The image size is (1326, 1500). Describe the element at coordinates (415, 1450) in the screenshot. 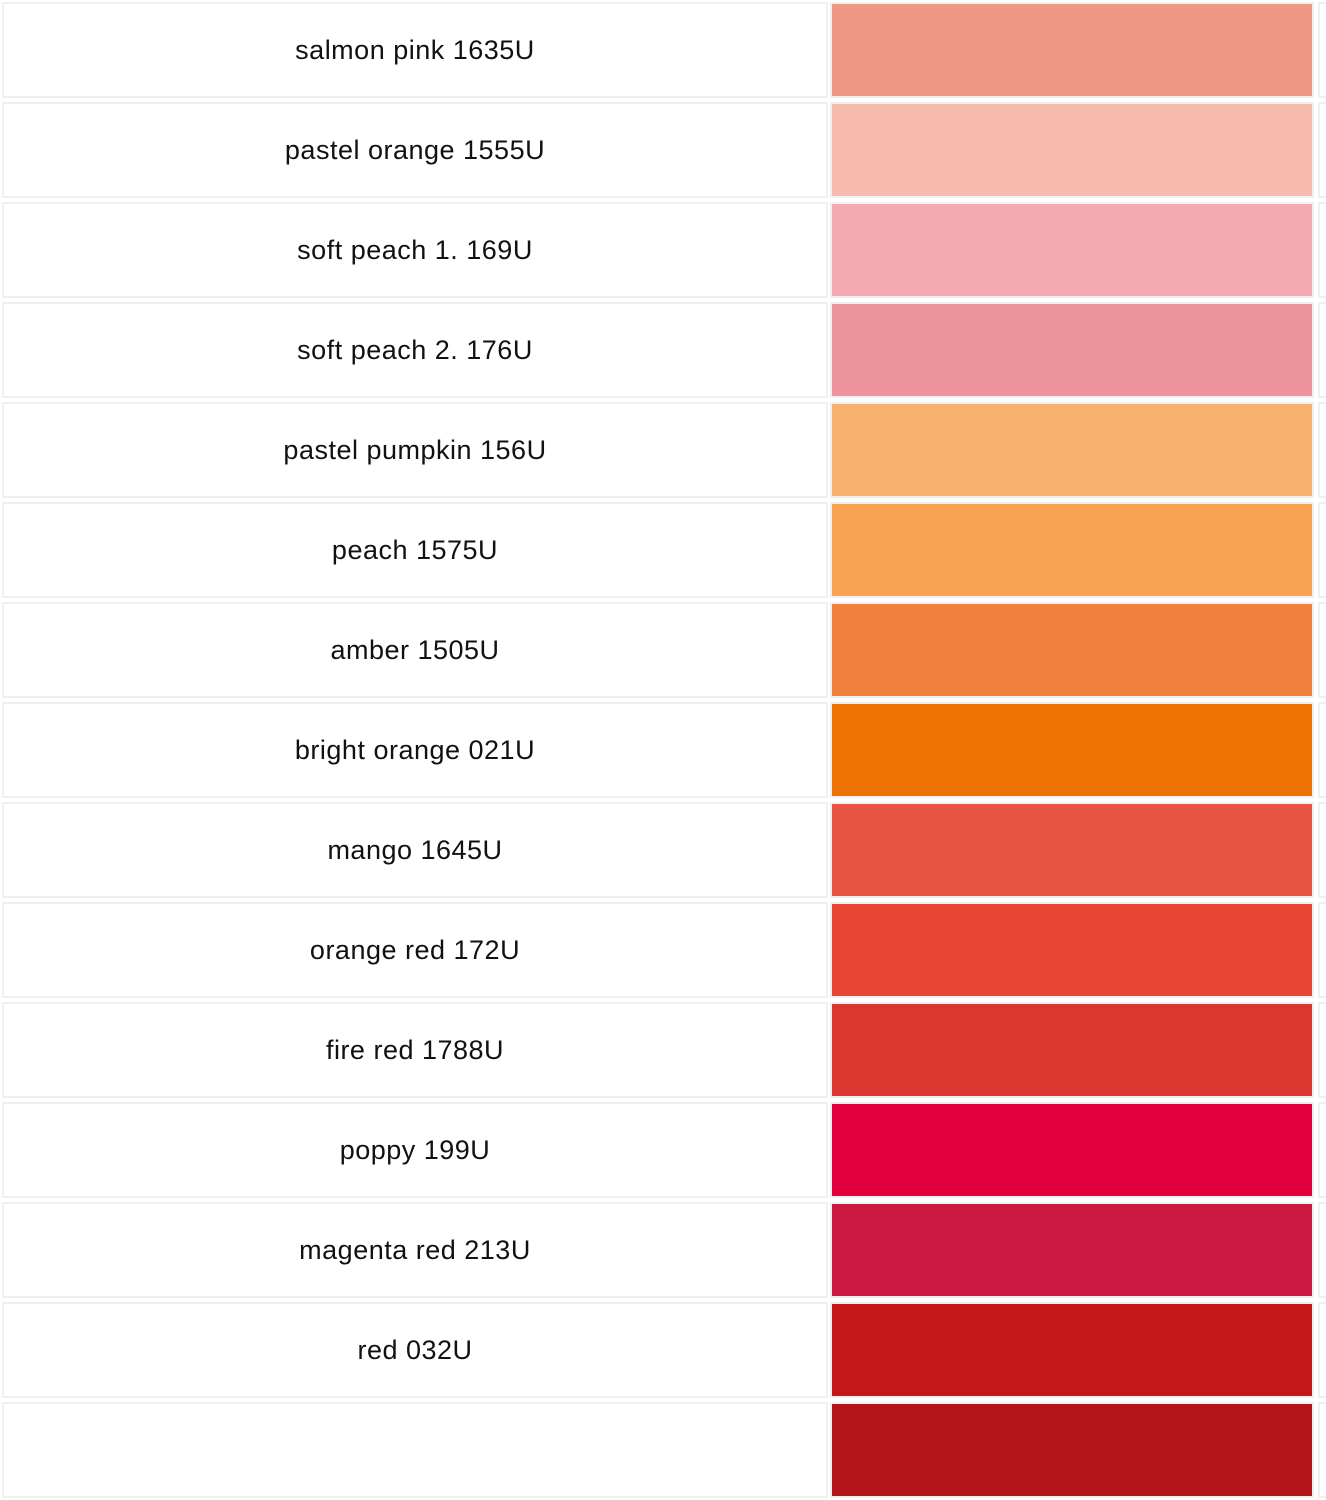

I see `color-name` at that location.